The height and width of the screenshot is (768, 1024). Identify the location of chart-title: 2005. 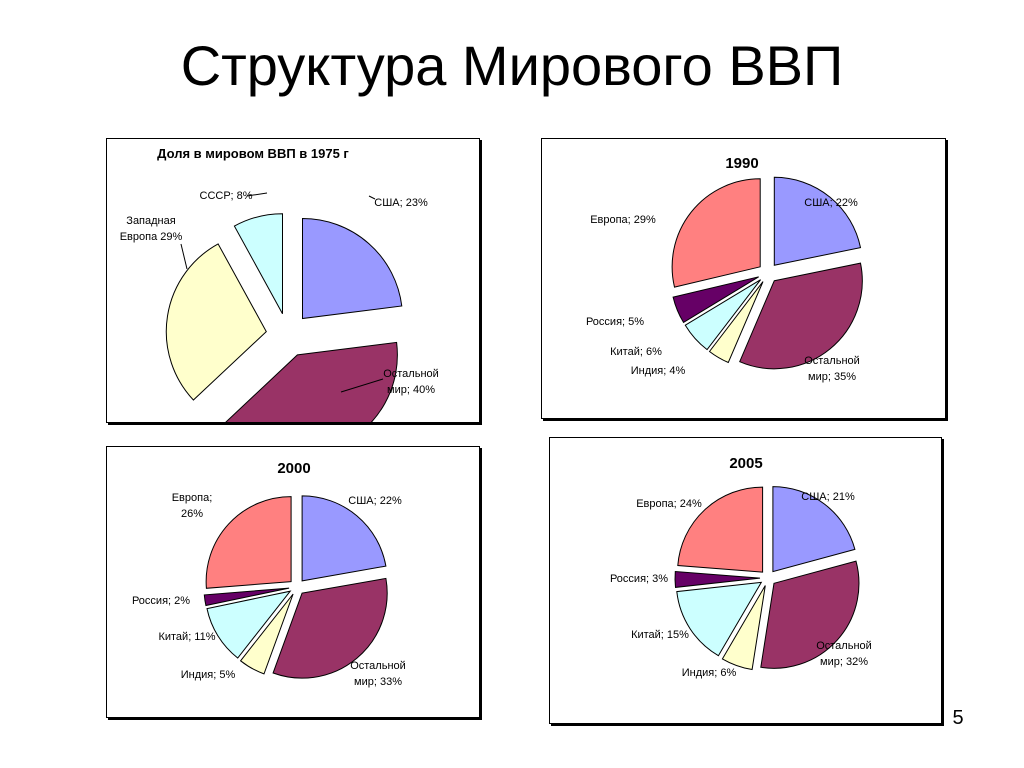
(745, 463).